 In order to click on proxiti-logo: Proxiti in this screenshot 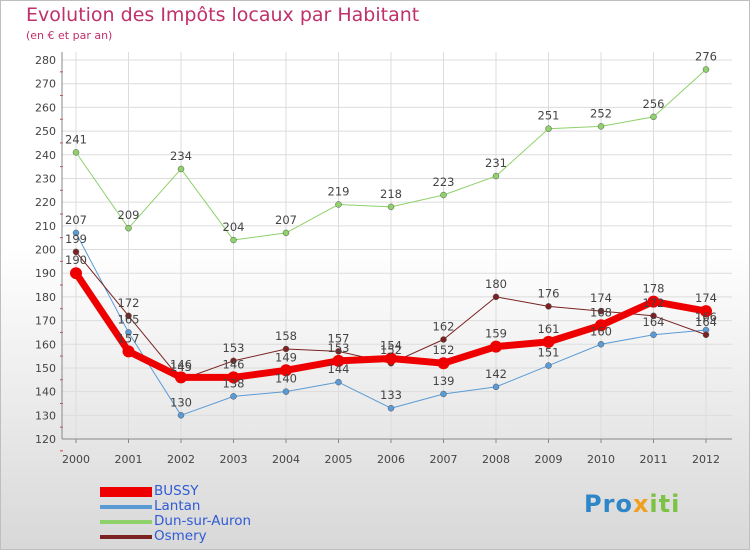, I will do `click(632, 504)`.